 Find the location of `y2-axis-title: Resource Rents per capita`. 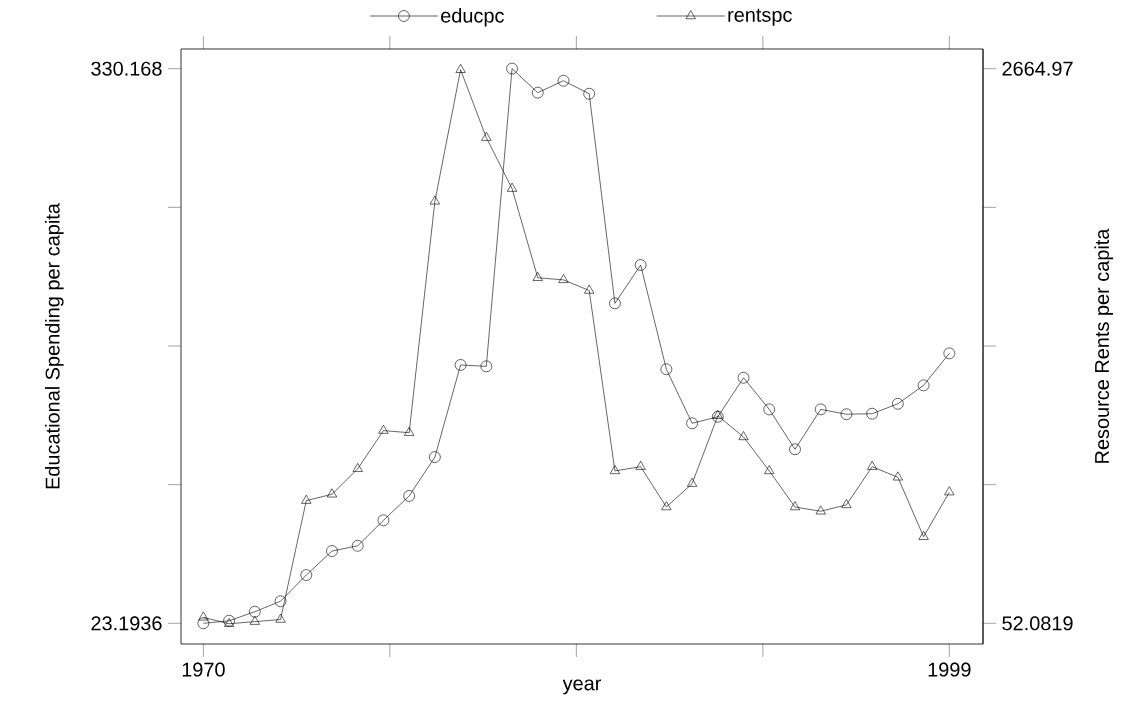

y2-axis-title: Resource Rents per capita is located at coordinates (1103, 345).